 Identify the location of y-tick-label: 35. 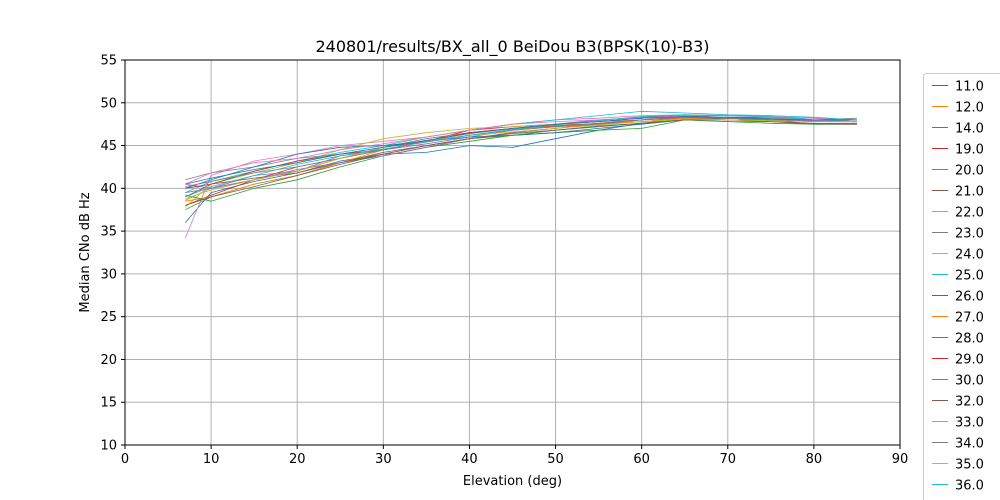
(108, 232).